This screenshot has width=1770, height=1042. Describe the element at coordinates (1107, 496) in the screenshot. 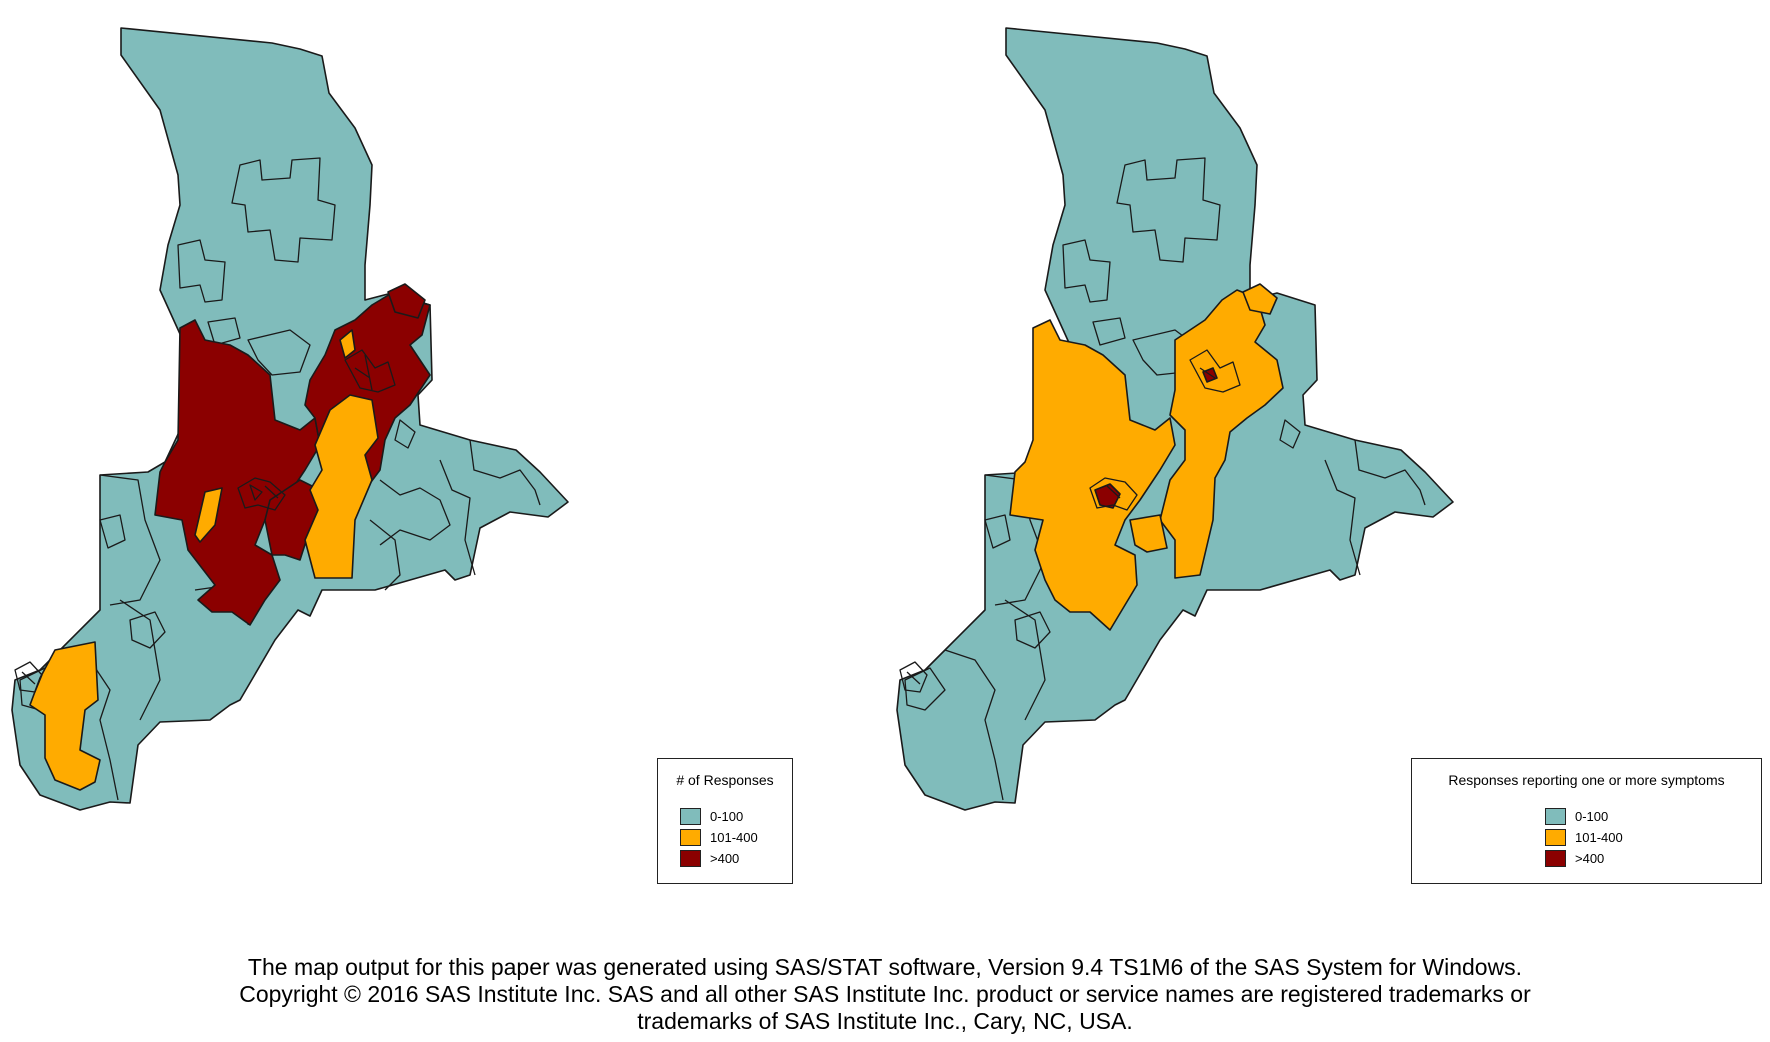

I see `region-high-core` at that location.